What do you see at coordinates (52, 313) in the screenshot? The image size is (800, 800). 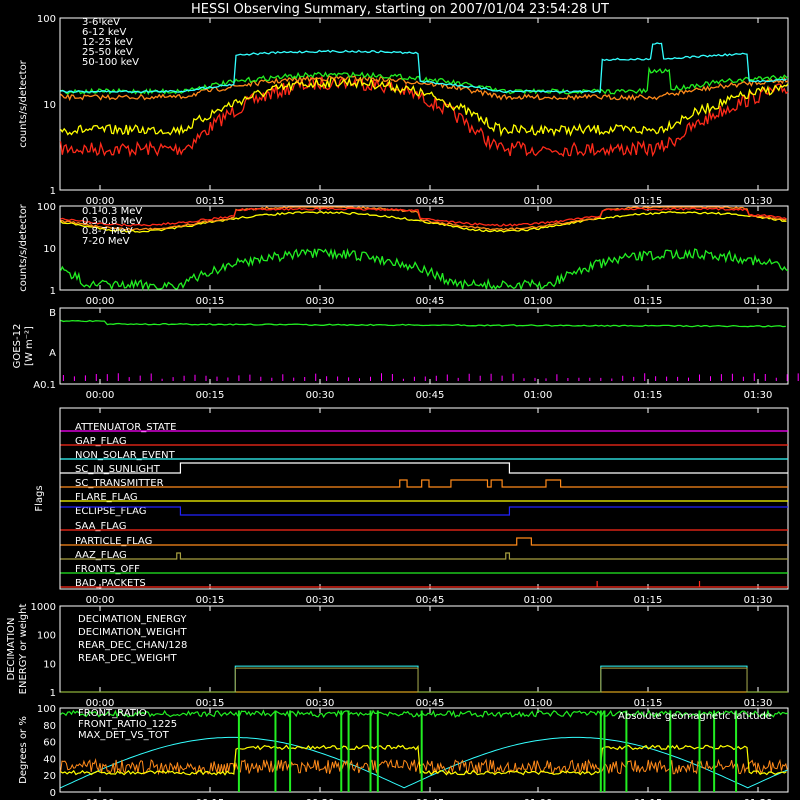 I see `y-tick-label: B` at bounding box center [52, 313].